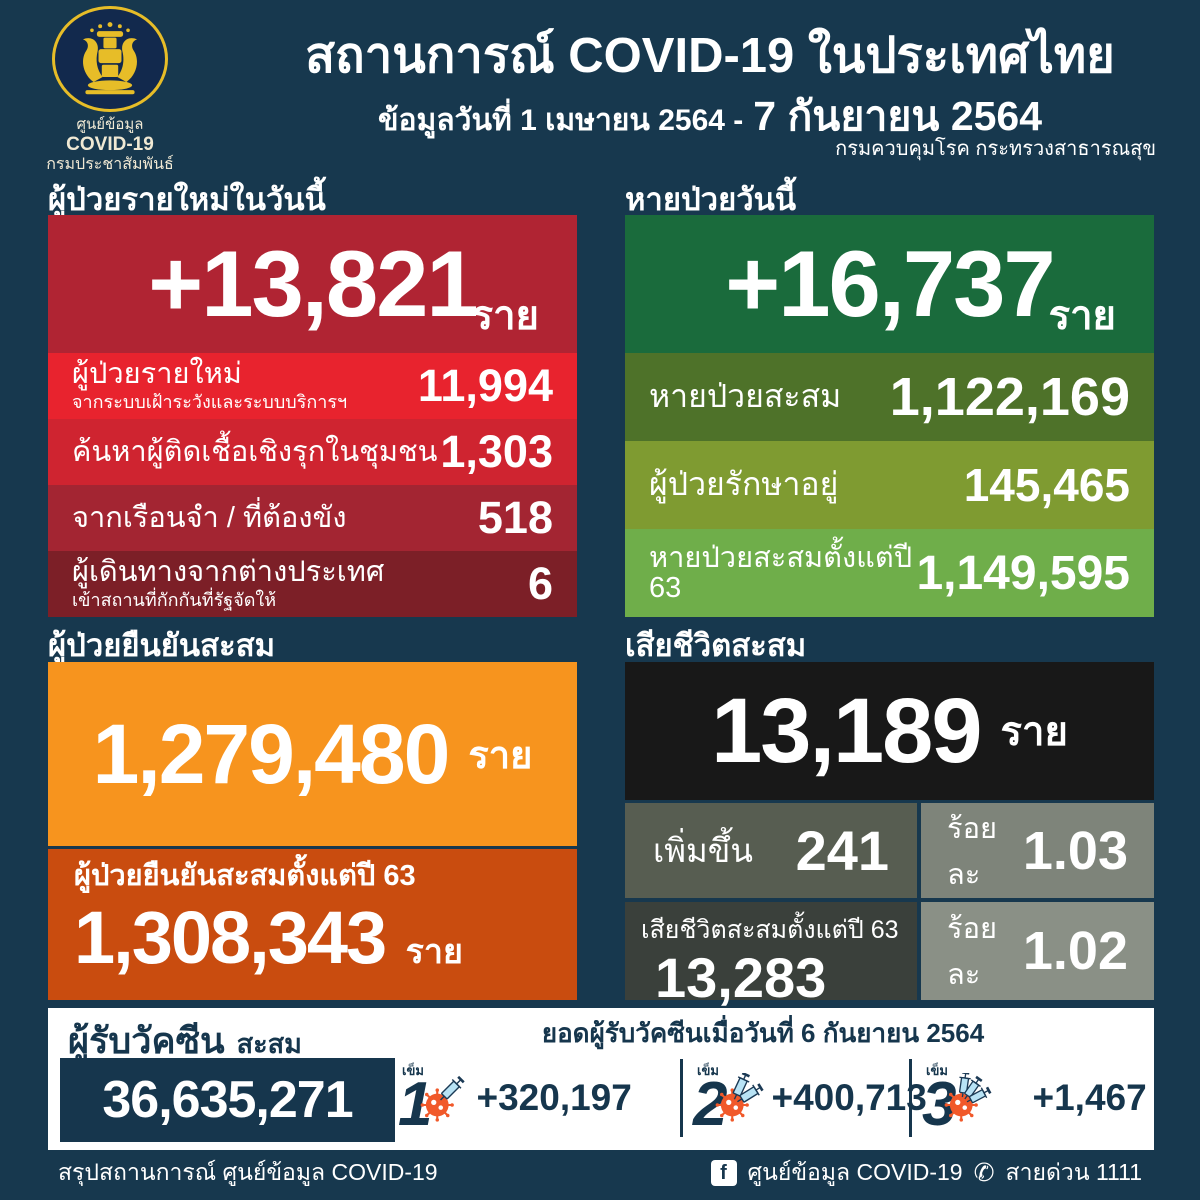 The width and height of the screenshot is (1200, 1200). What do you see at coordinates (1046, 485) in the screenshot?
I see `row-value: 145,465` at bounding box center [1046, 485].